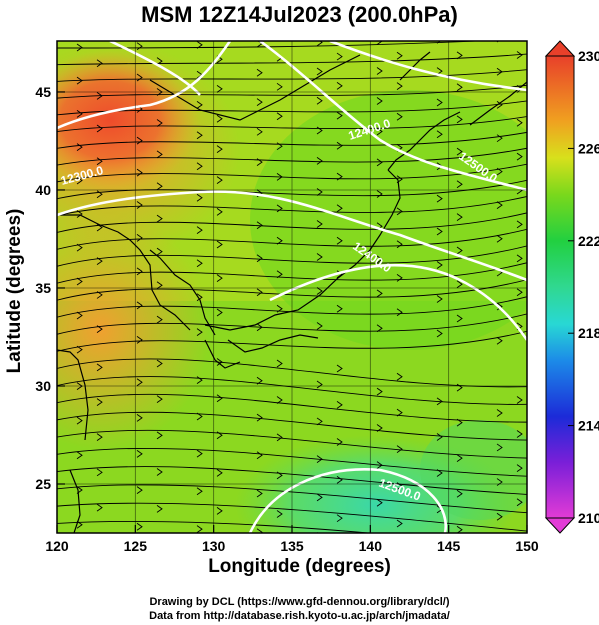  I want to click on x-tick-label: 125, so click(136, 546).